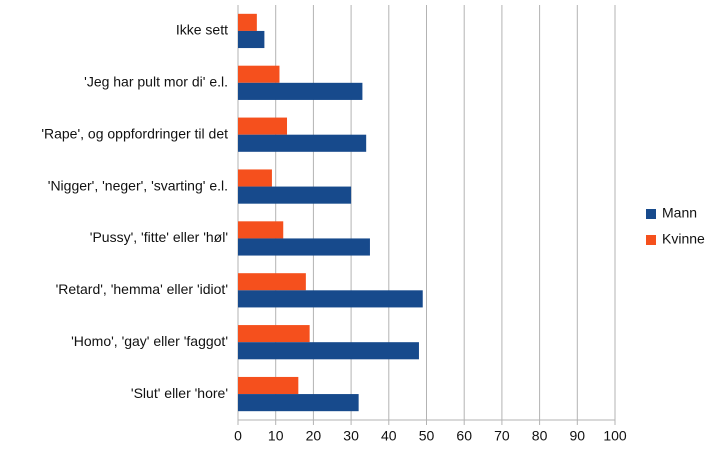 The height and width of the screenshot is (453, 709). What do you see at coordinates (138, 185) in the screenshot?
I see `y-tick-label: 'Nigger', 'neger', 'svarting' e.l.` at bounding box center [138, 185].